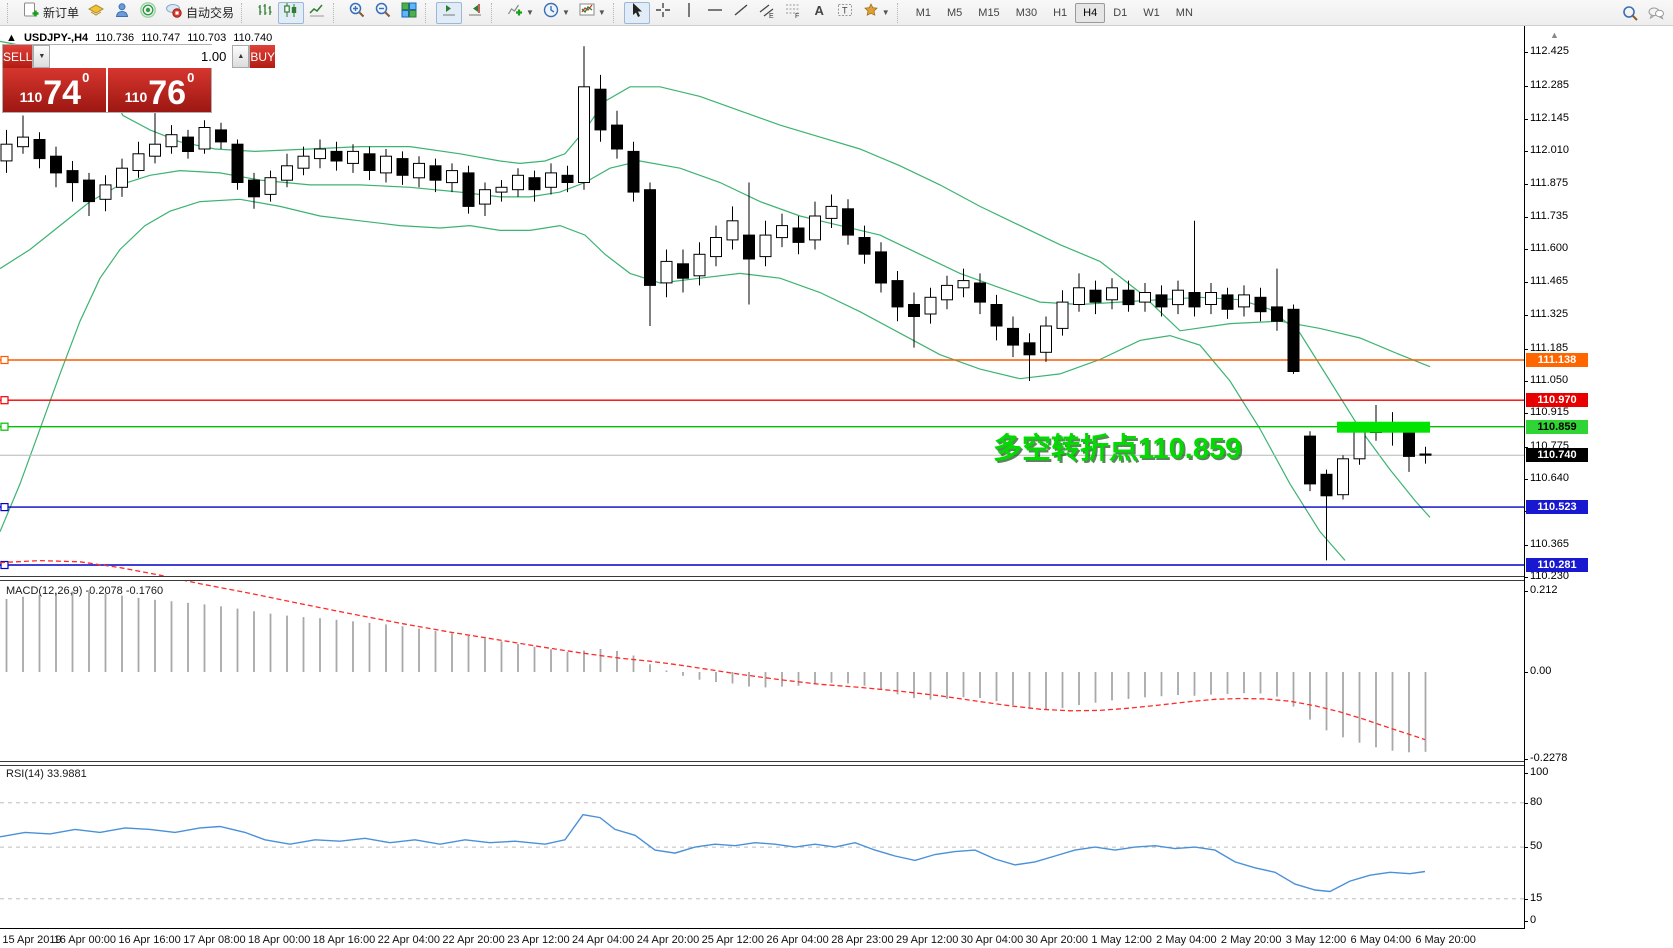  I want to click on svg-text: T, so click(845, 11).